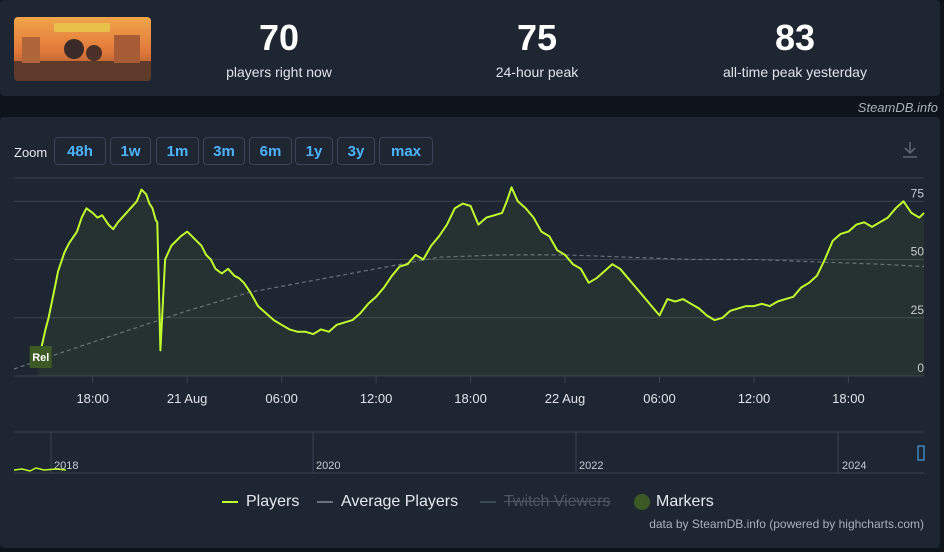 The image size is (944, 552). What do you see at coordinates (897, 107) in the screenshot?
I see `steamdb-credit: SteamDB.info` at bounding box center [897, 107].